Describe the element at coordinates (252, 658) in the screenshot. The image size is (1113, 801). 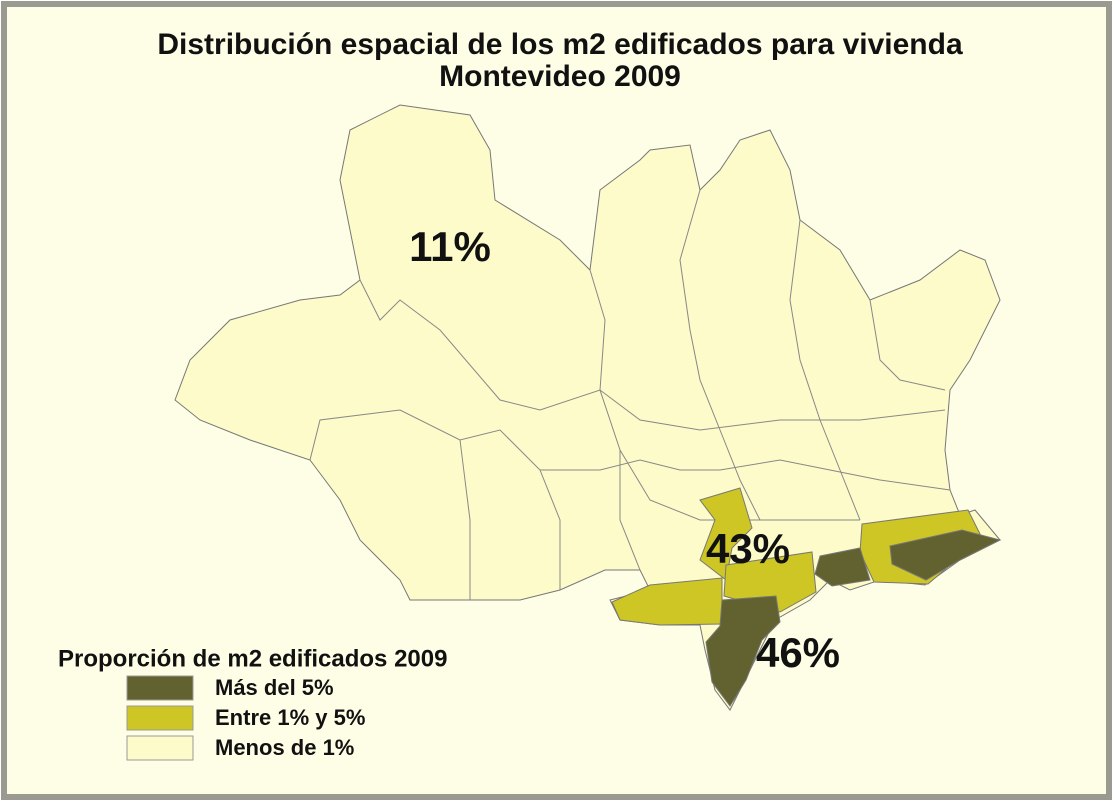
I see `legend-title: Proporción de m2 edificados 2009` at that location.